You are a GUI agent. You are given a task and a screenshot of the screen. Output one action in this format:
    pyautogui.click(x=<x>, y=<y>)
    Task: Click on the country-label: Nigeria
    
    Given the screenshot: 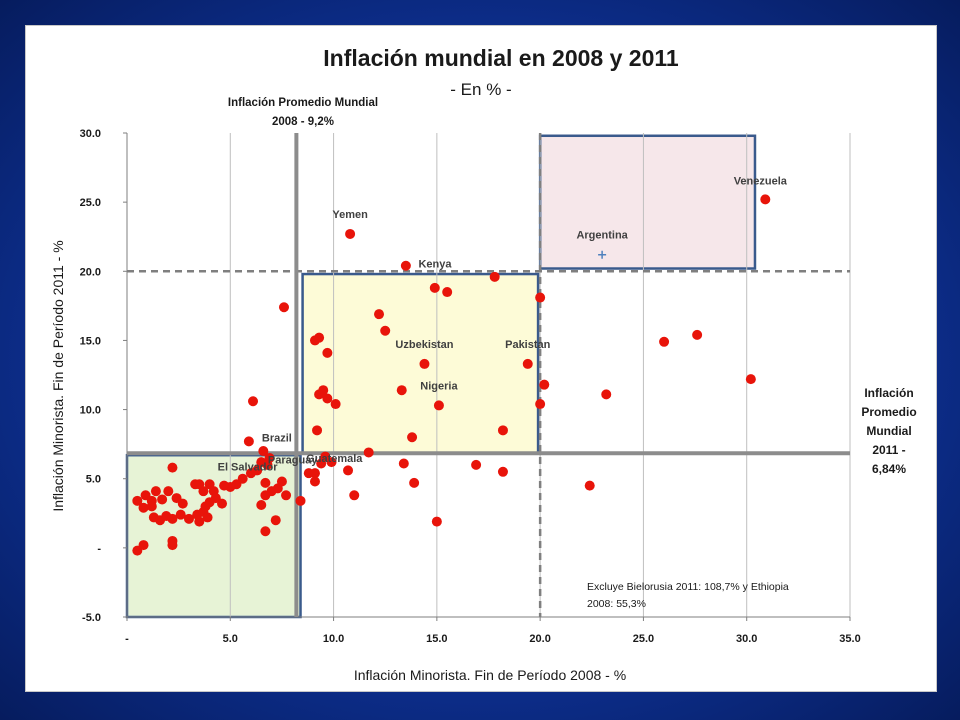 What is the action you would take?
    pyautogui.click(x=439, y=386)
    